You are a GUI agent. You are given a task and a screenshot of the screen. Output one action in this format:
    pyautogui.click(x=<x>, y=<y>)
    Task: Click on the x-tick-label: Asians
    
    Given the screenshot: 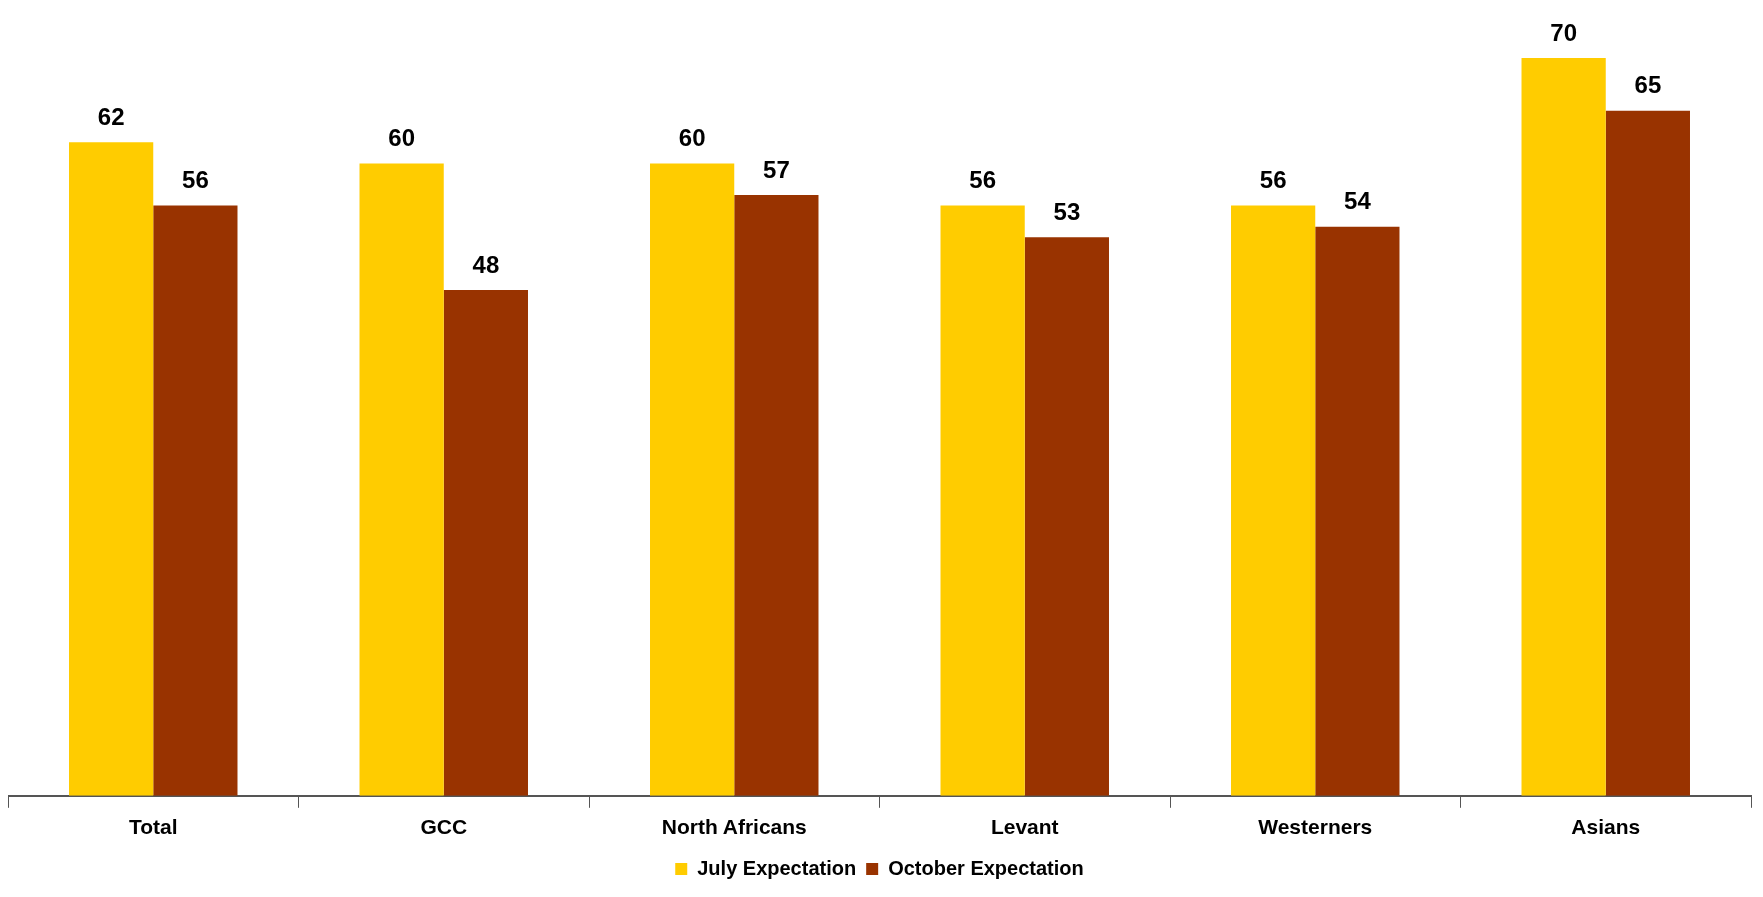 What is the action you would take?
    pyautogui.click(x=1606, y=827)
    